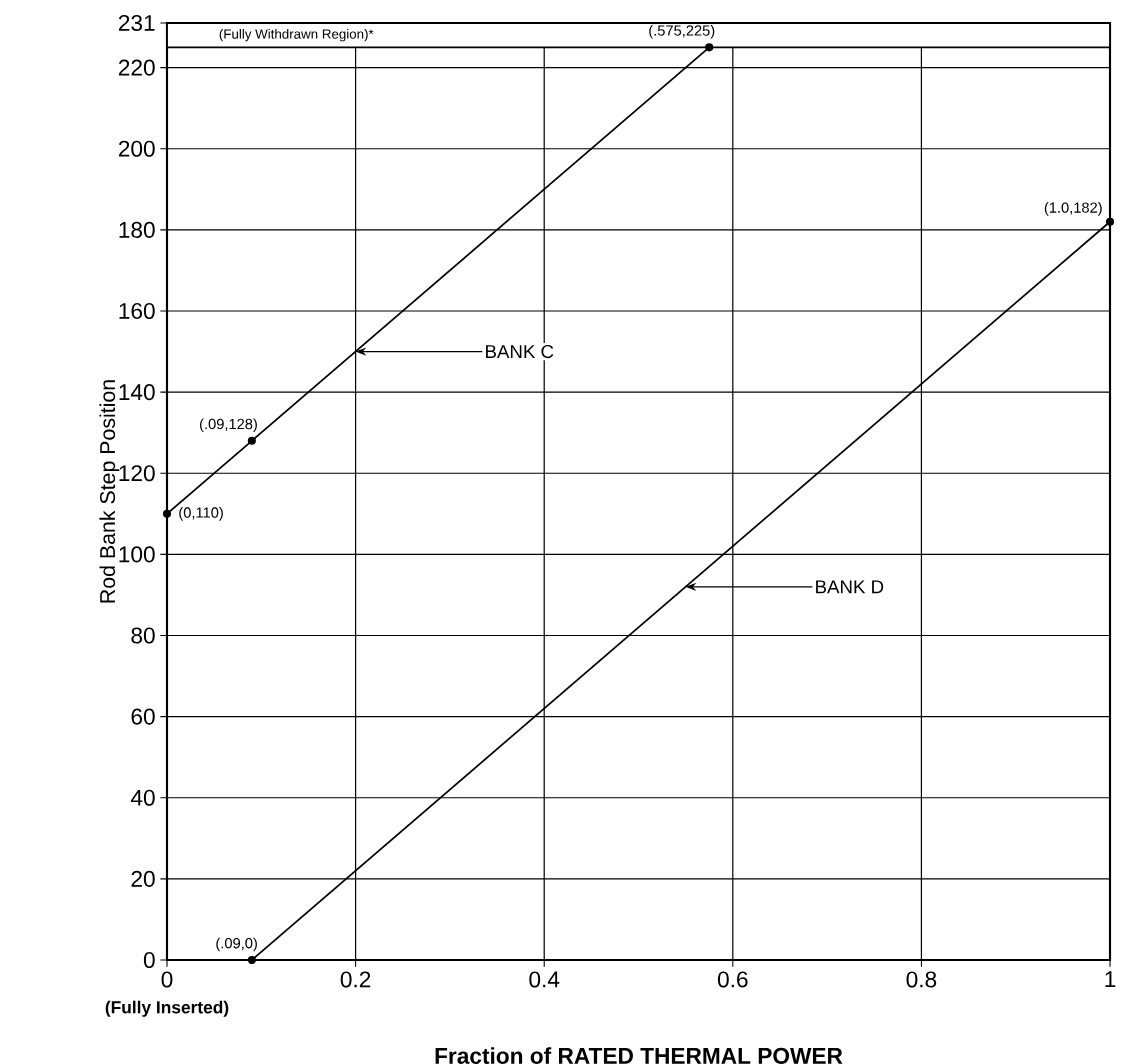 The image size is (1135, 1064). Describe the element at coordinates (682, 31) in the screenshot. I see `annotation: (.575,225)` at that location.